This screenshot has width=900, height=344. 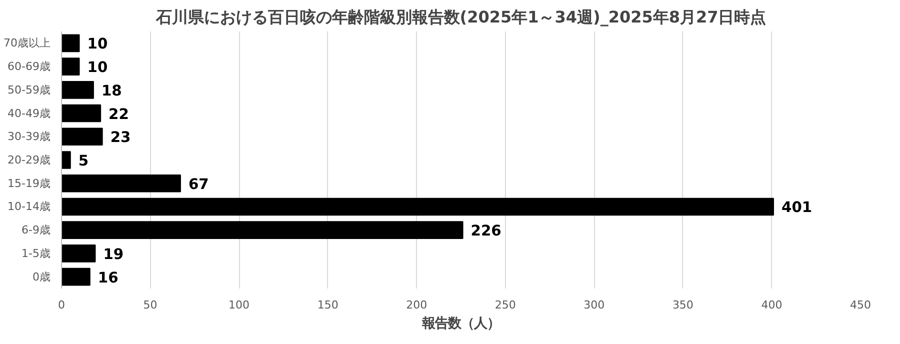 What do you see at coordinates (29, 89) in the screenshot?
I see `y-tick-label: 50-59歳` at bounding box center [29, 89].